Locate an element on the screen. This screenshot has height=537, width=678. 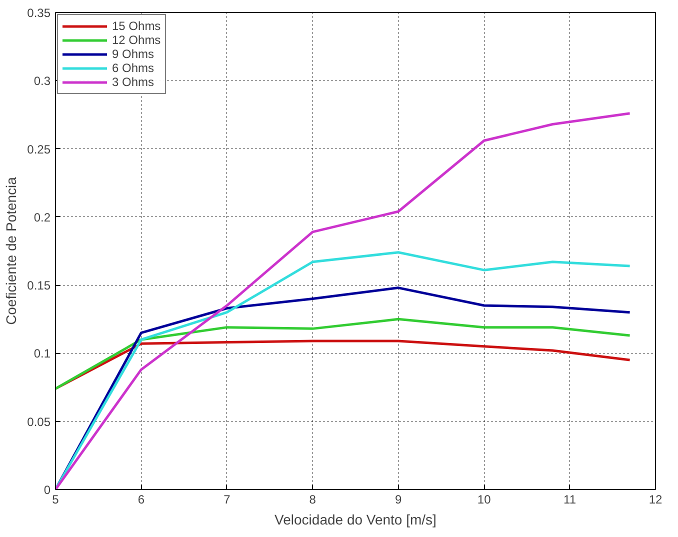
y-tick-label: 0.1 is located at coordinates (42, 353).